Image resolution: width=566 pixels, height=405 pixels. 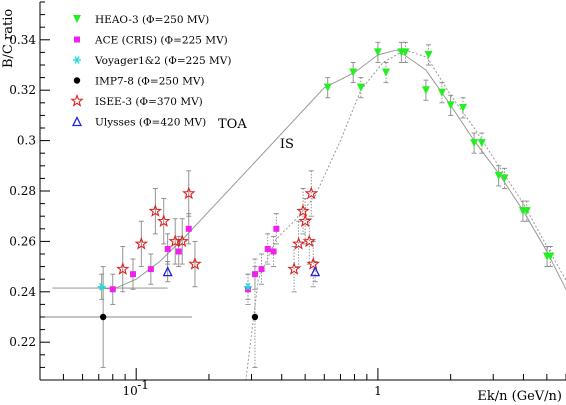 I want to click on curve-annotations: TOA IS, so click(x=256, y=134).